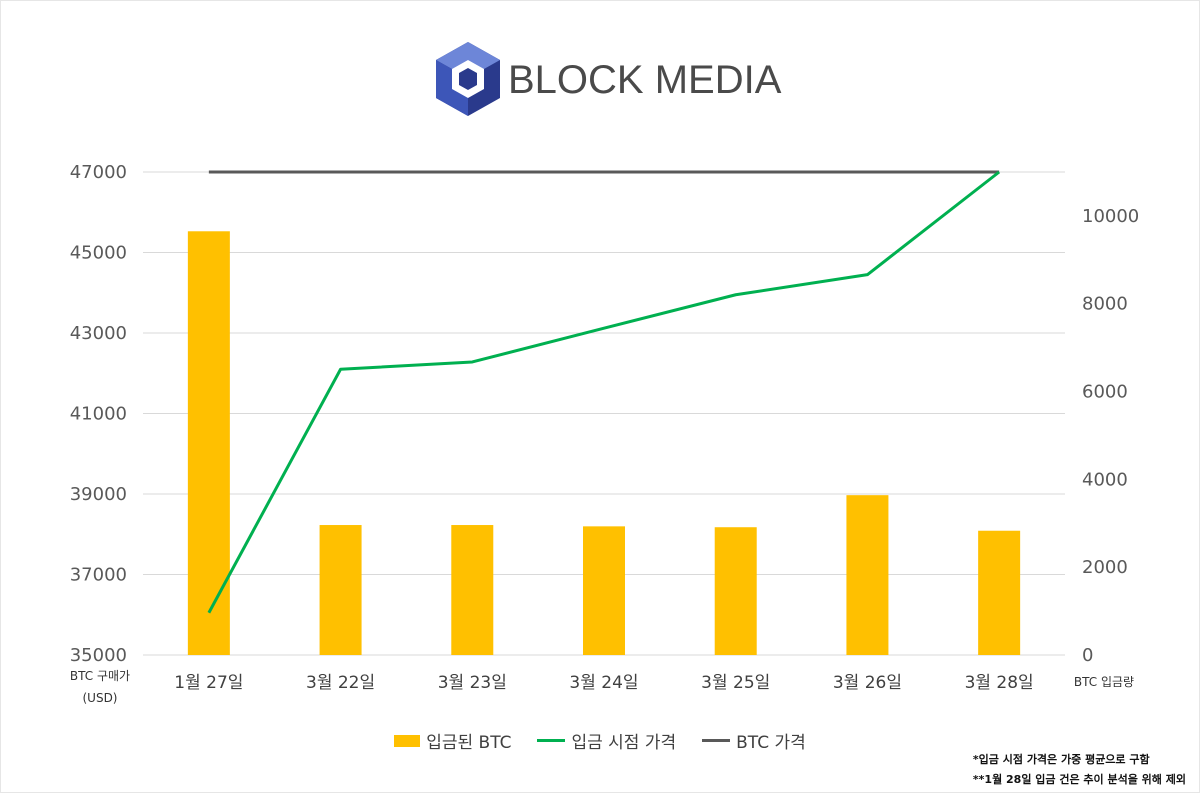 This screenshot has width=1200, height=793. Describe the element at coordinates (1110, 216) in the screenshot. I see `right-tick-label: 10000` at that location.